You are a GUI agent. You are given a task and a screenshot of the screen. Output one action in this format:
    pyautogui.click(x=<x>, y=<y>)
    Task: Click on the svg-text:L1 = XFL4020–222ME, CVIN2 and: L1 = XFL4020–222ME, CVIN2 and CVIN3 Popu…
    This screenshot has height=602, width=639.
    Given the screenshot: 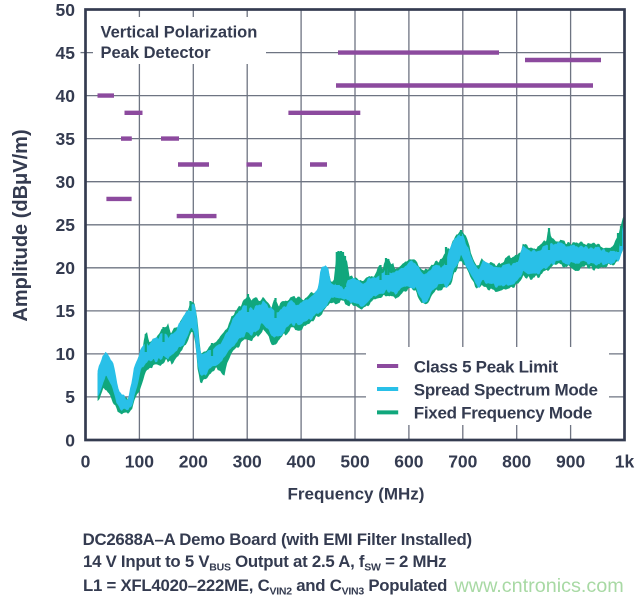 What is the action you would take?
    pyautogui.click(x=265, y=587)
    